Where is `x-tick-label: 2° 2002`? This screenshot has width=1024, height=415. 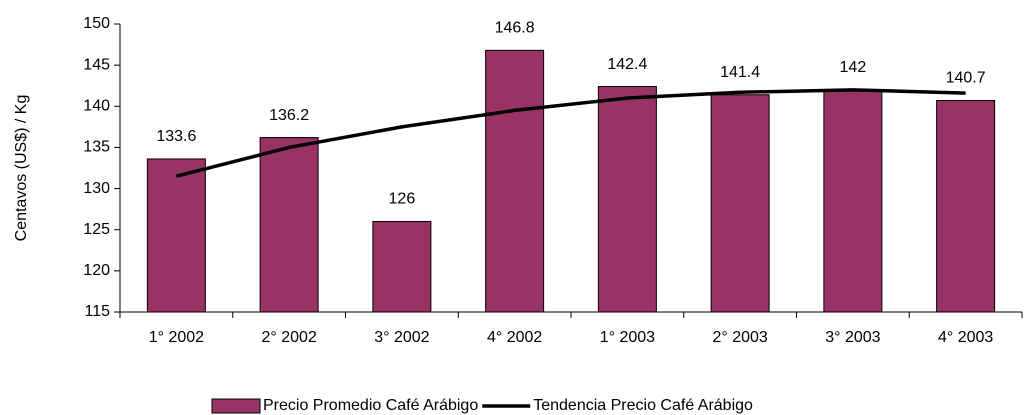
x-tick-label: 2° 2002 is located at coordinates (288, 337).